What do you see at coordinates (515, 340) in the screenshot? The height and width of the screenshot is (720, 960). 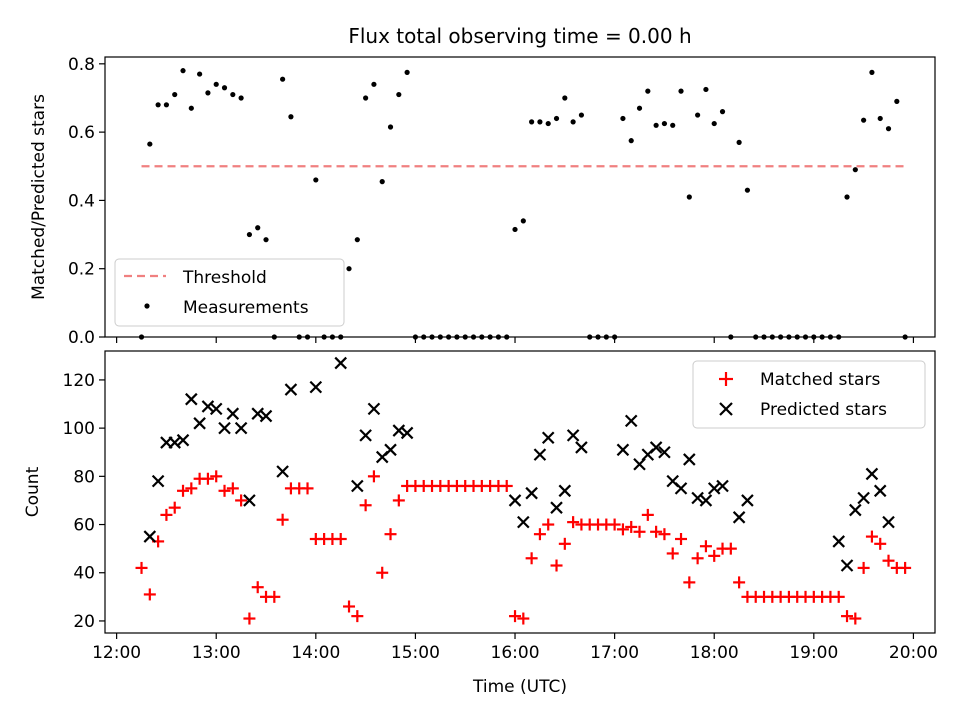 I see `top-x-axis` at bounding box center [515, 340].